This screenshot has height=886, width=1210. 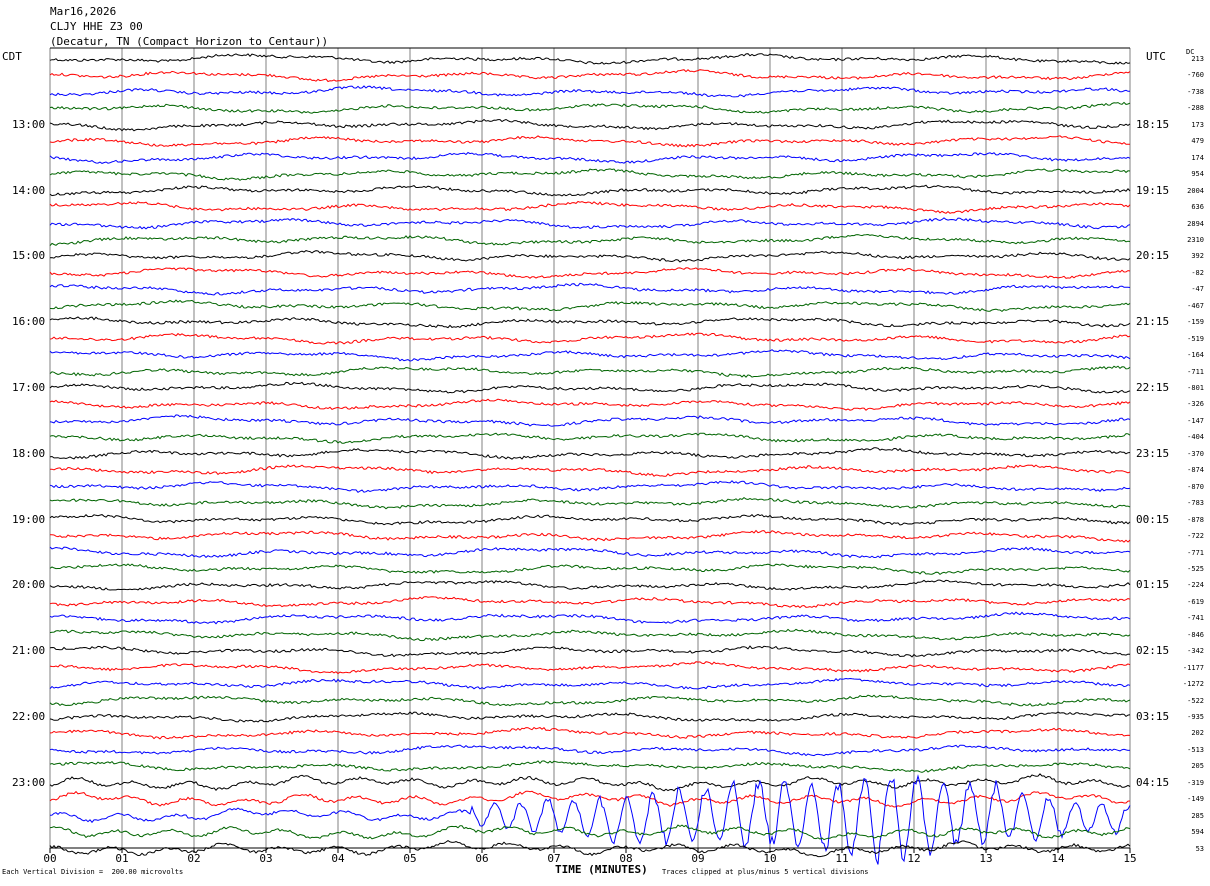 I want to click on right-time-label: 18:15, so click(x=1153, y=124).